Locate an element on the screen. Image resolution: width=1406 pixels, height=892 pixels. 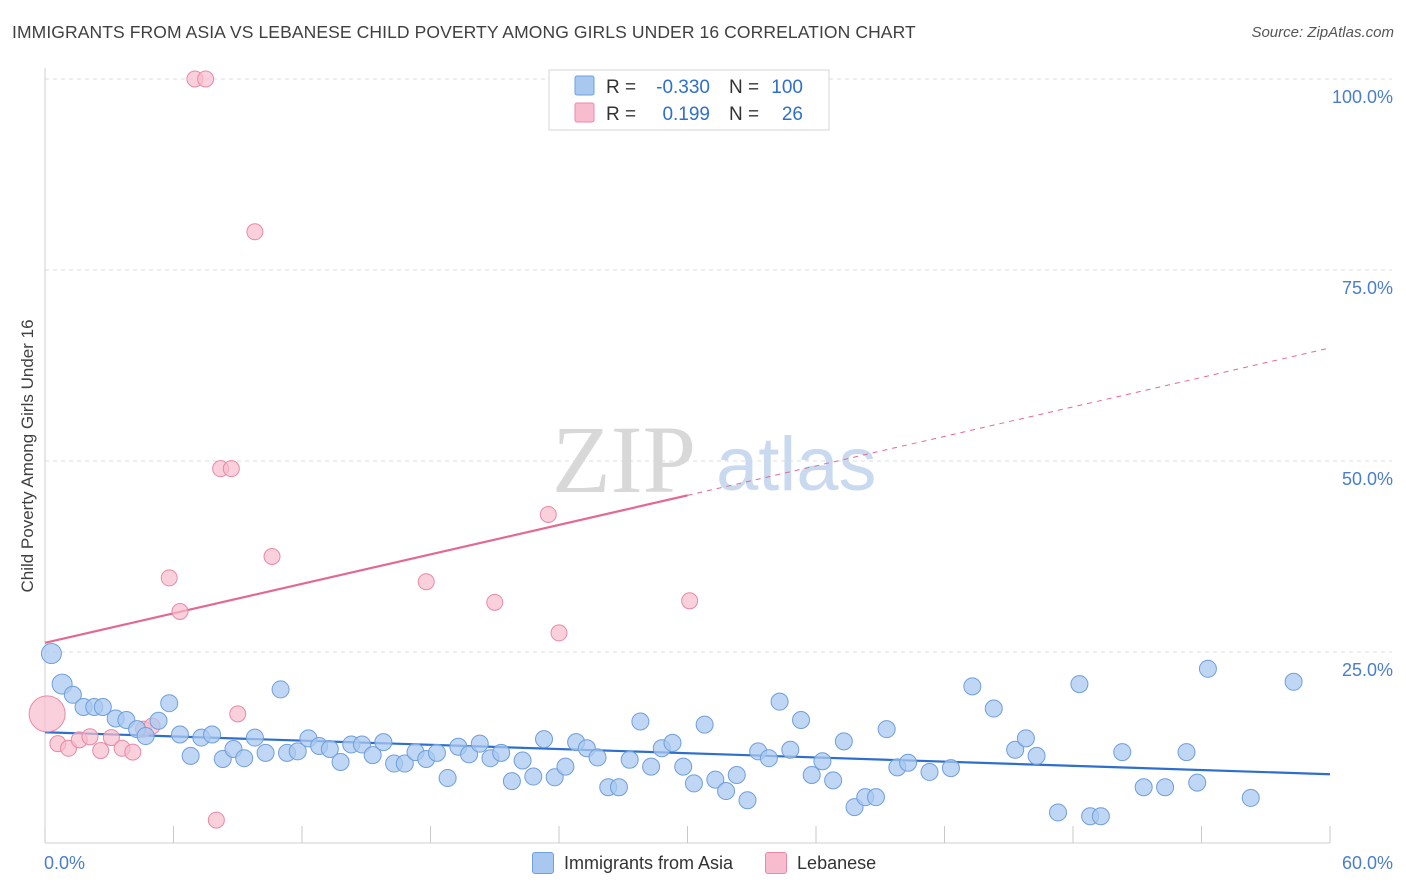
x-tick-label: 60.0% is located at coordinates (1367, 863).